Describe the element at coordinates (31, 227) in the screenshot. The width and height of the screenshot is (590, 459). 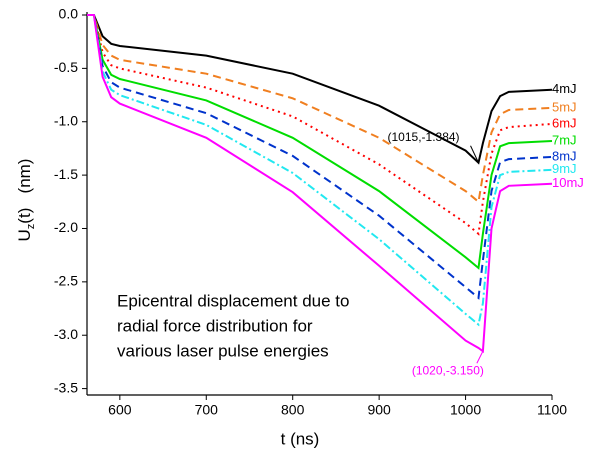
I see `y-label-sub: z` at that location.